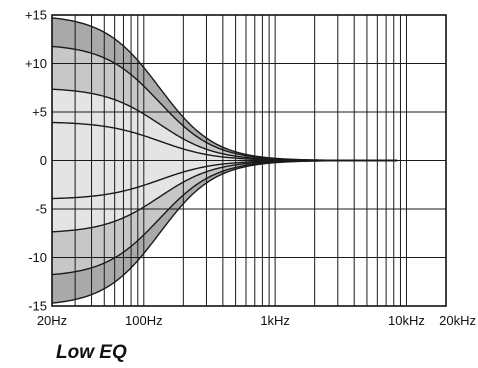 Image resolution: width=478 pixels, height=368 pixels. What do you see at coordinates (36, 15) in the screenshot?
I see `y-tick-label: +15` at bounding box center [36, 15].